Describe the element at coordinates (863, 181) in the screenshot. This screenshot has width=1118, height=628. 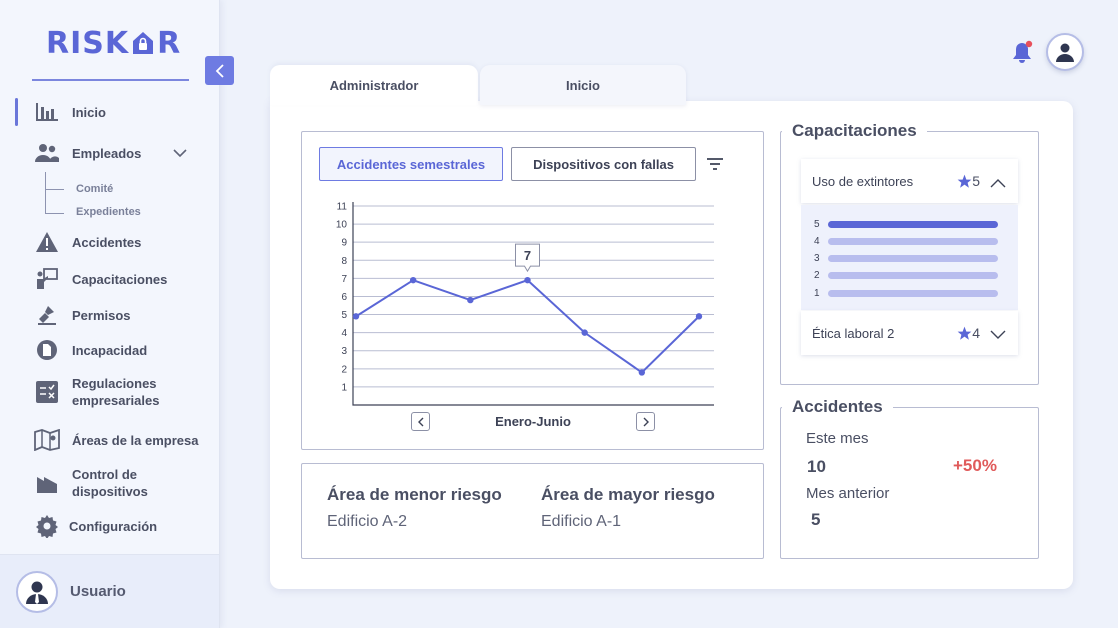
I see `course-name: Uso de extintores` at that location.